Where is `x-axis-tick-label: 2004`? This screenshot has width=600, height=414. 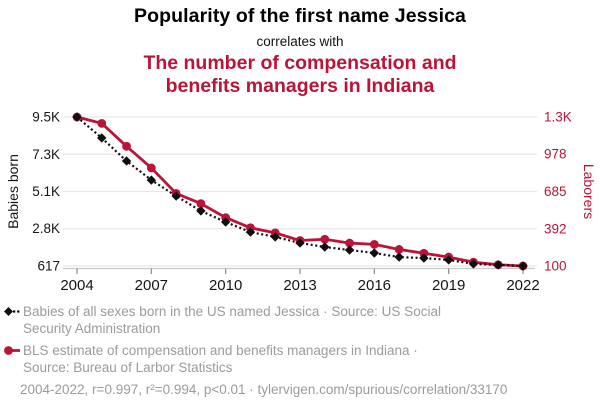
x-axis-tick-label: 2004 is located at coordinates (76, 285).